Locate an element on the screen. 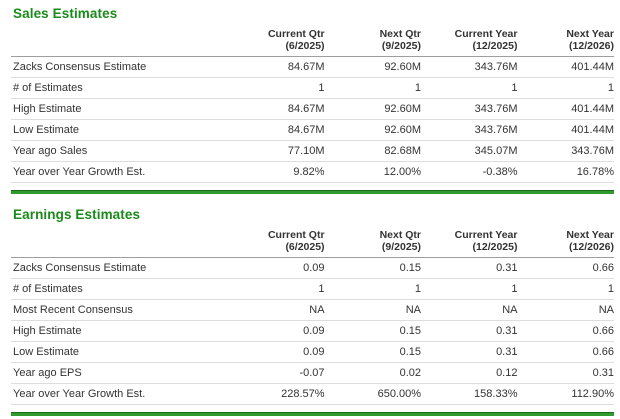 The height and width of the screenshot is (419, 620). row-value: -0.07 is located at coordinates (276, 373).